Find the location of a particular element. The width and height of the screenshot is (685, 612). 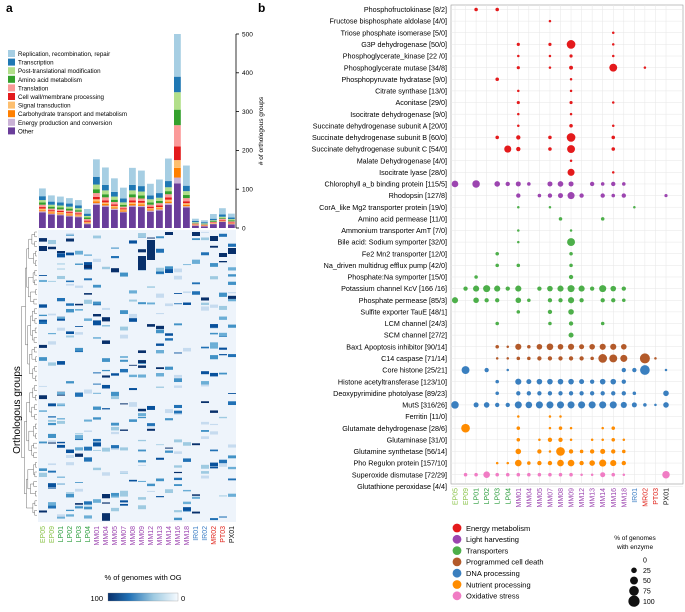

bubble-column-label: PX01 is located at coordinates (667, 496).